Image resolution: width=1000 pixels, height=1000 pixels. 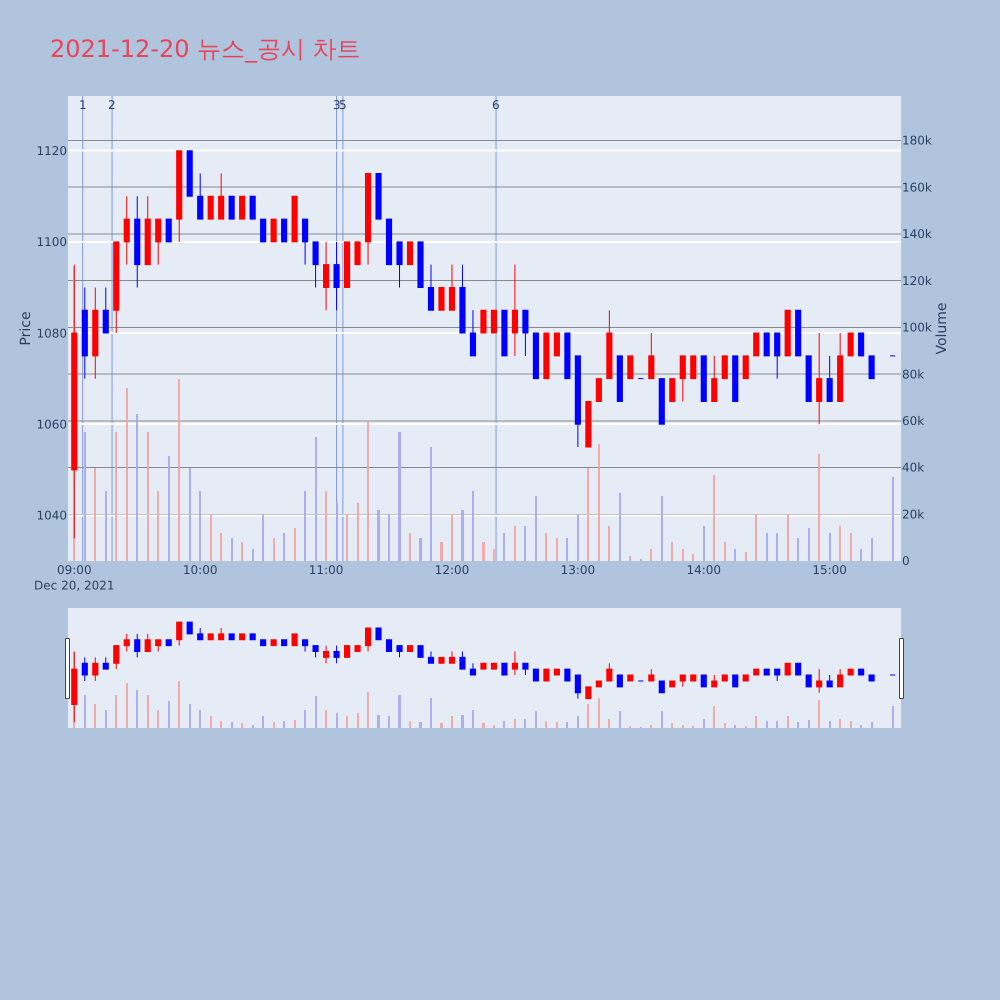 I want to click on y2-tick-label: 20k, so click(x=913, y=514).